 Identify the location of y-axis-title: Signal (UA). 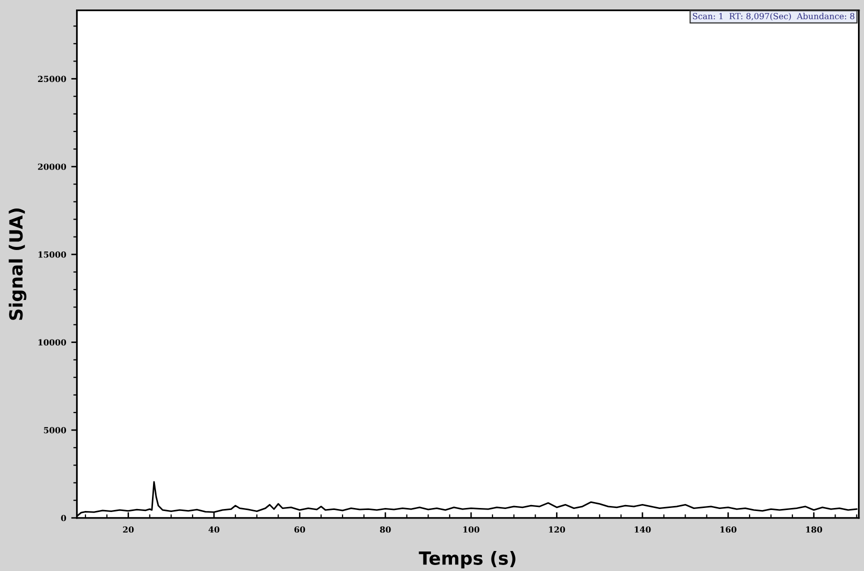
(17, 264).